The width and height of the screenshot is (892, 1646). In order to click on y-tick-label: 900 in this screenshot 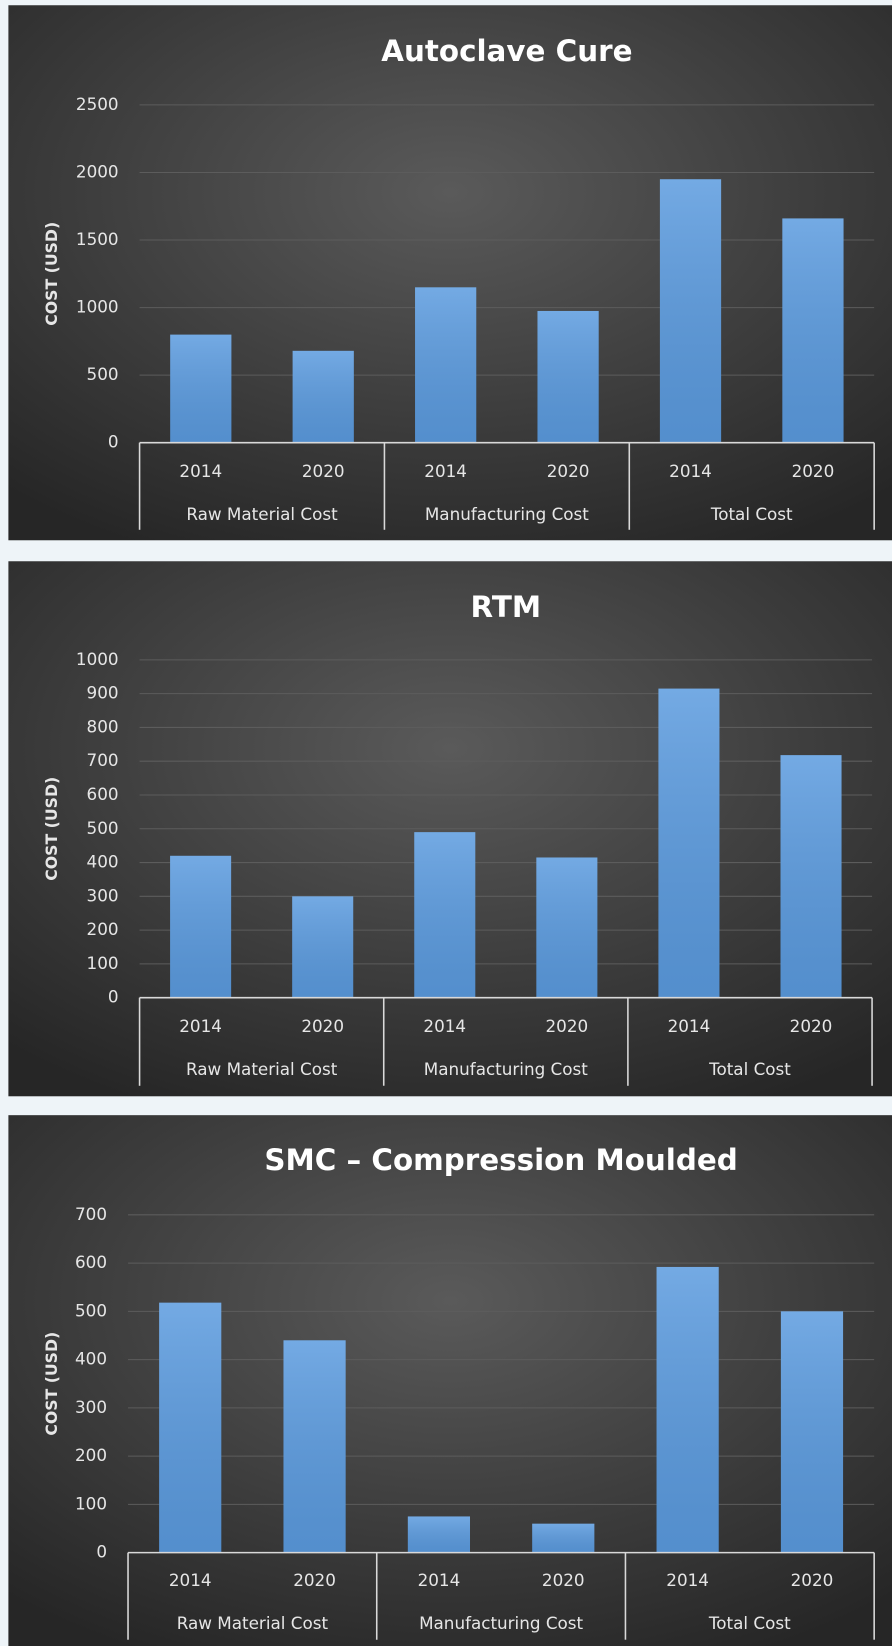, I will do `click(103, 693)`.